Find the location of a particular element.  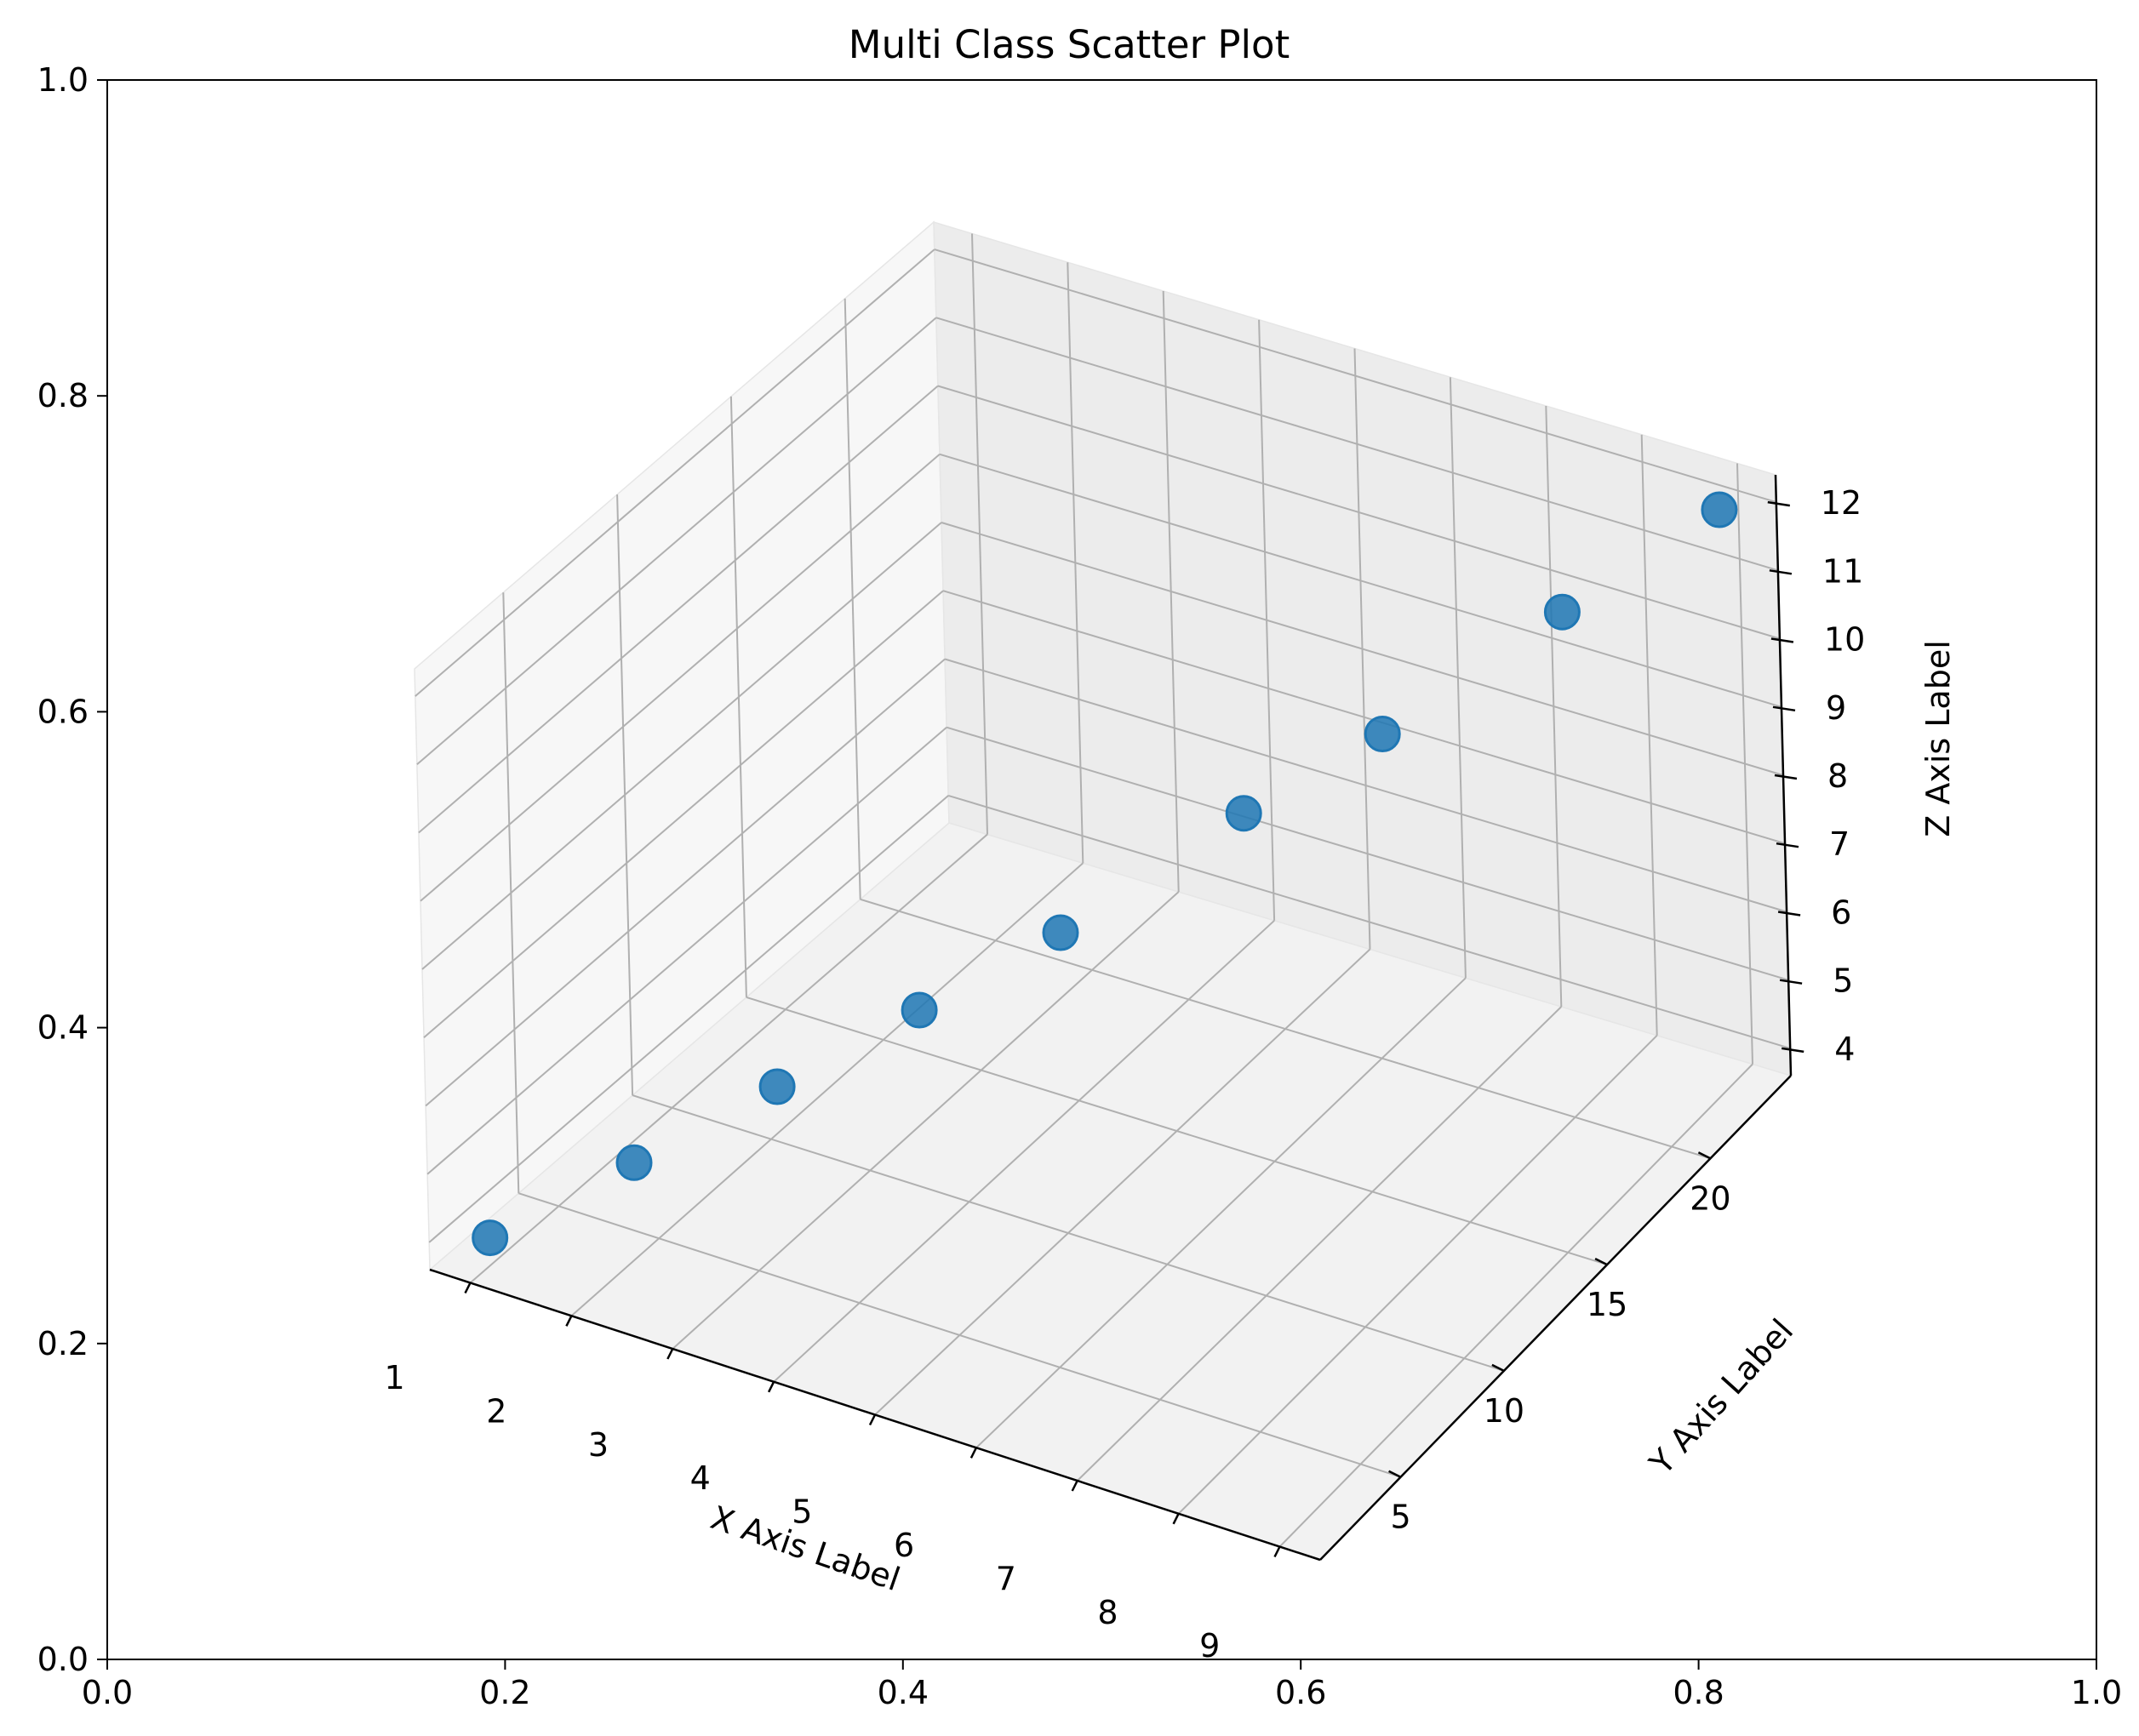

y-tick-label: 15 is located at coordinates (1607, 1304).